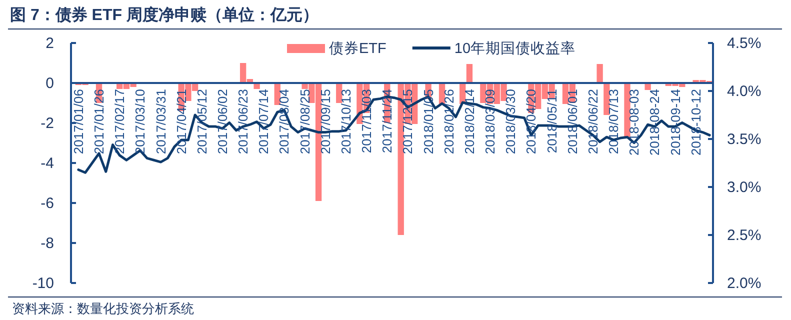 The width and height of the screenshot is (791, 320). What do you see at coordinates (78, 121) in the screenshot?
I see `x-tick-label: 2017/01/06` at bounding box center [78, 121].